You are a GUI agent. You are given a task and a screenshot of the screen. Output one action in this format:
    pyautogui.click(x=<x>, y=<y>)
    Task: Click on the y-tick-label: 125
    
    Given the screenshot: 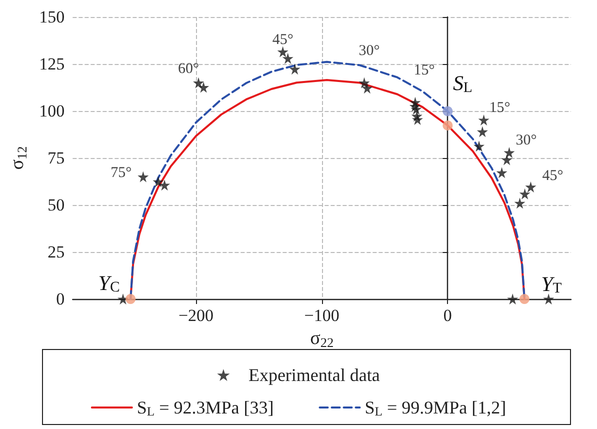 What is the action you would take?
    pyautogui.click(x=52, y=64)
    